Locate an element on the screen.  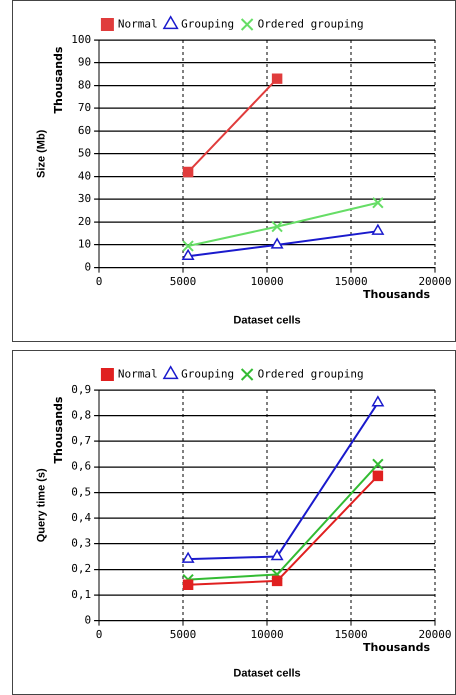
y-tick-label: 100 is located at coordinates (81, 39).